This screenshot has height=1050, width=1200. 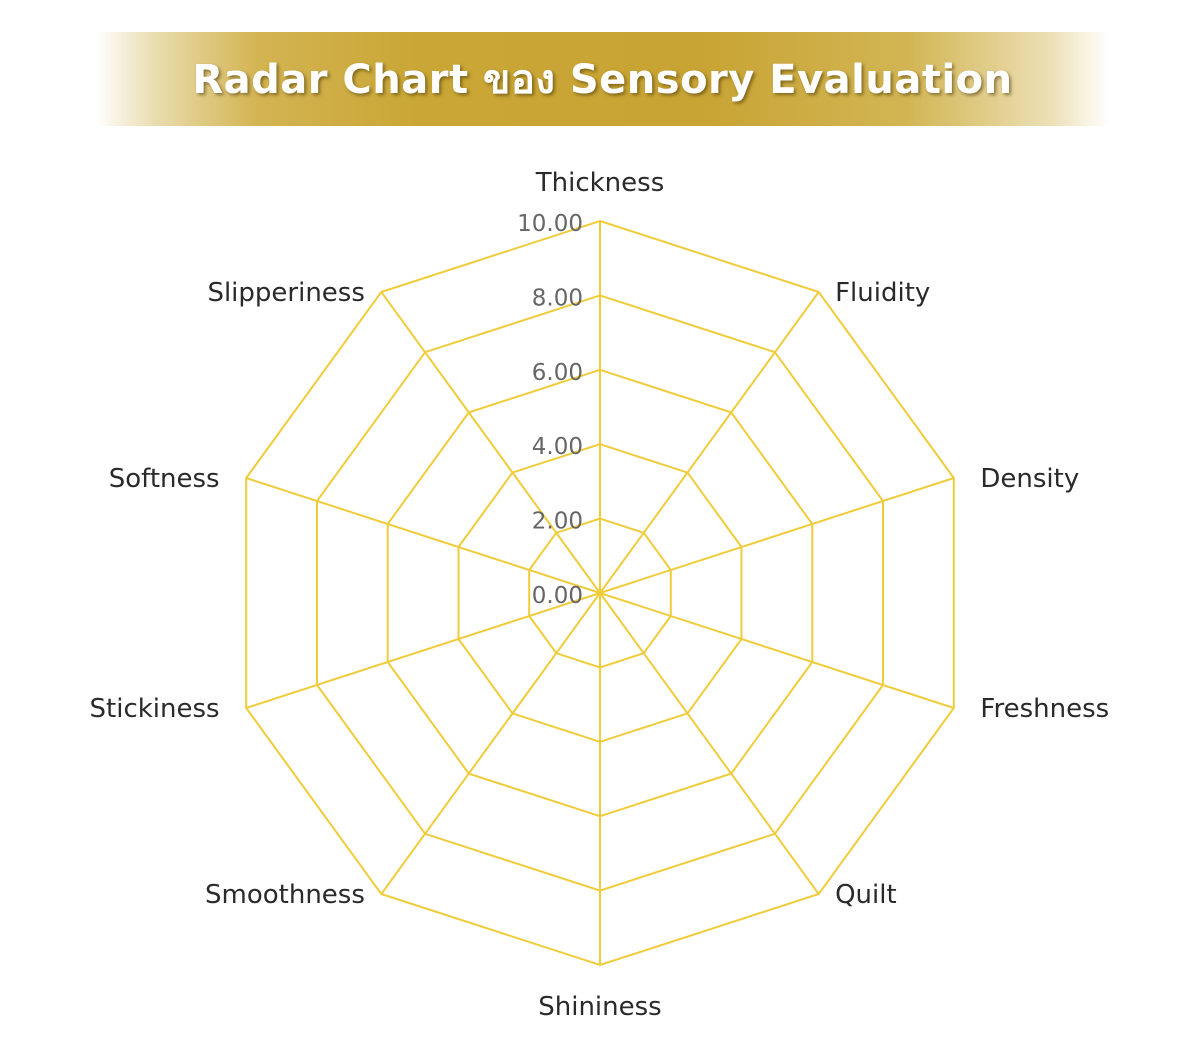 What do you see at coordinates (1044, 709) in the screenshot?
I see `axis-label-freshness: Freshness` at bounding box center [1044, 709].